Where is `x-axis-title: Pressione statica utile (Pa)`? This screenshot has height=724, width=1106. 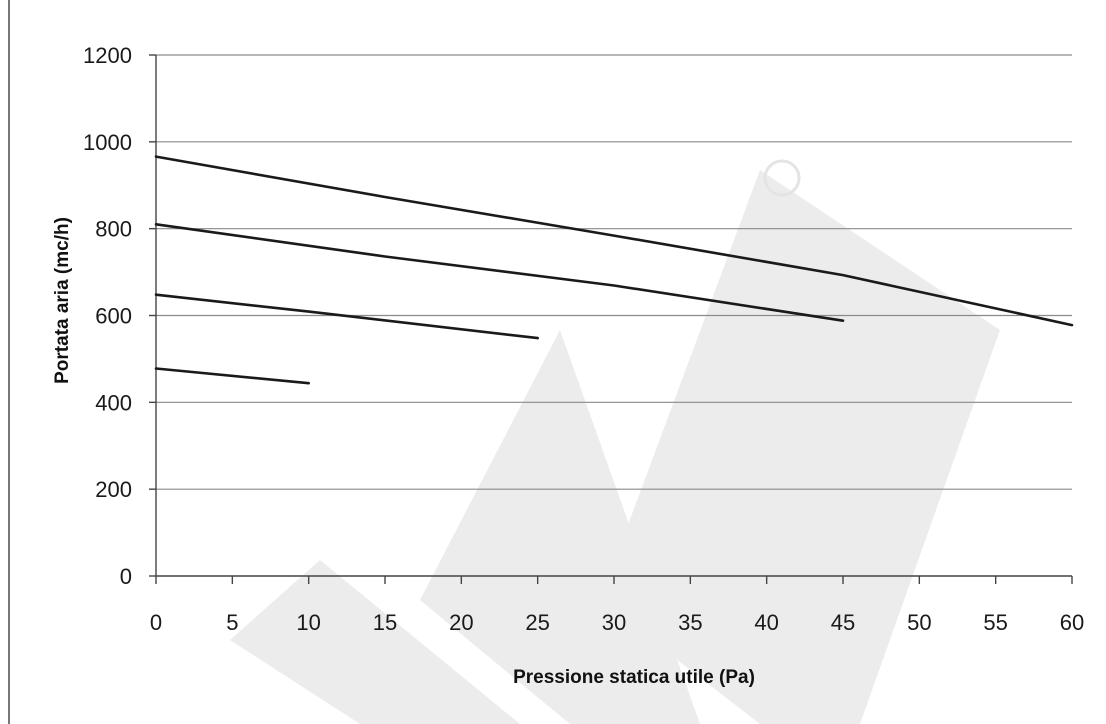
x-axis-title: Pressione statica utile (Pa) is located at coordinates (634, 677).